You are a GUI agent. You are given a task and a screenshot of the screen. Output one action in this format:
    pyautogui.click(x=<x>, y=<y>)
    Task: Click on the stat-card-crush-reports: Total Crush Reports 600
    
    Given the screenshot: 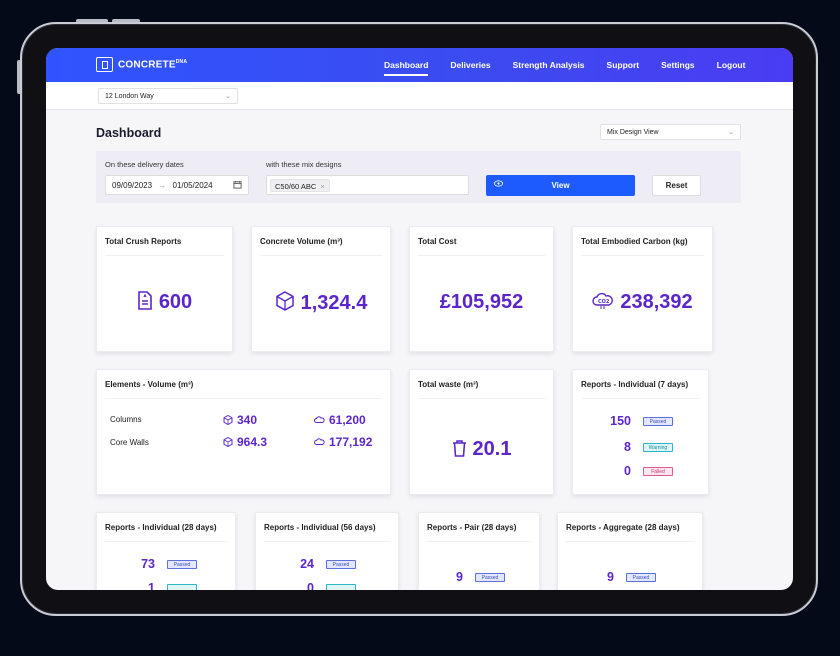 What is the action you would take?
    pyautogui.click(x=164, y=289)
    